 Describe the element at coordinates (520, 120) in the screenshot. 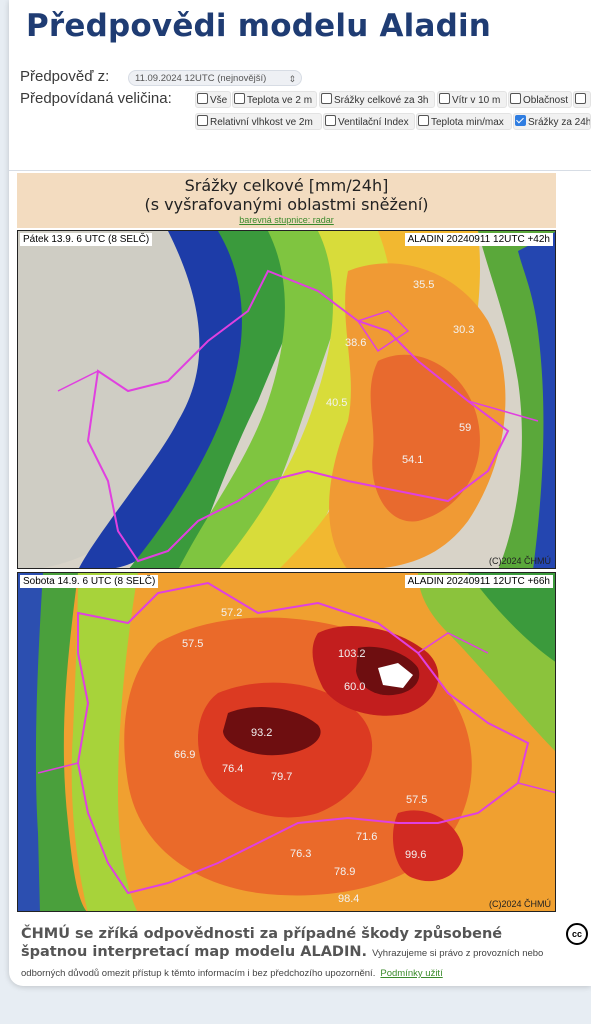

I see `checkbox-srazky-24h` at that location.